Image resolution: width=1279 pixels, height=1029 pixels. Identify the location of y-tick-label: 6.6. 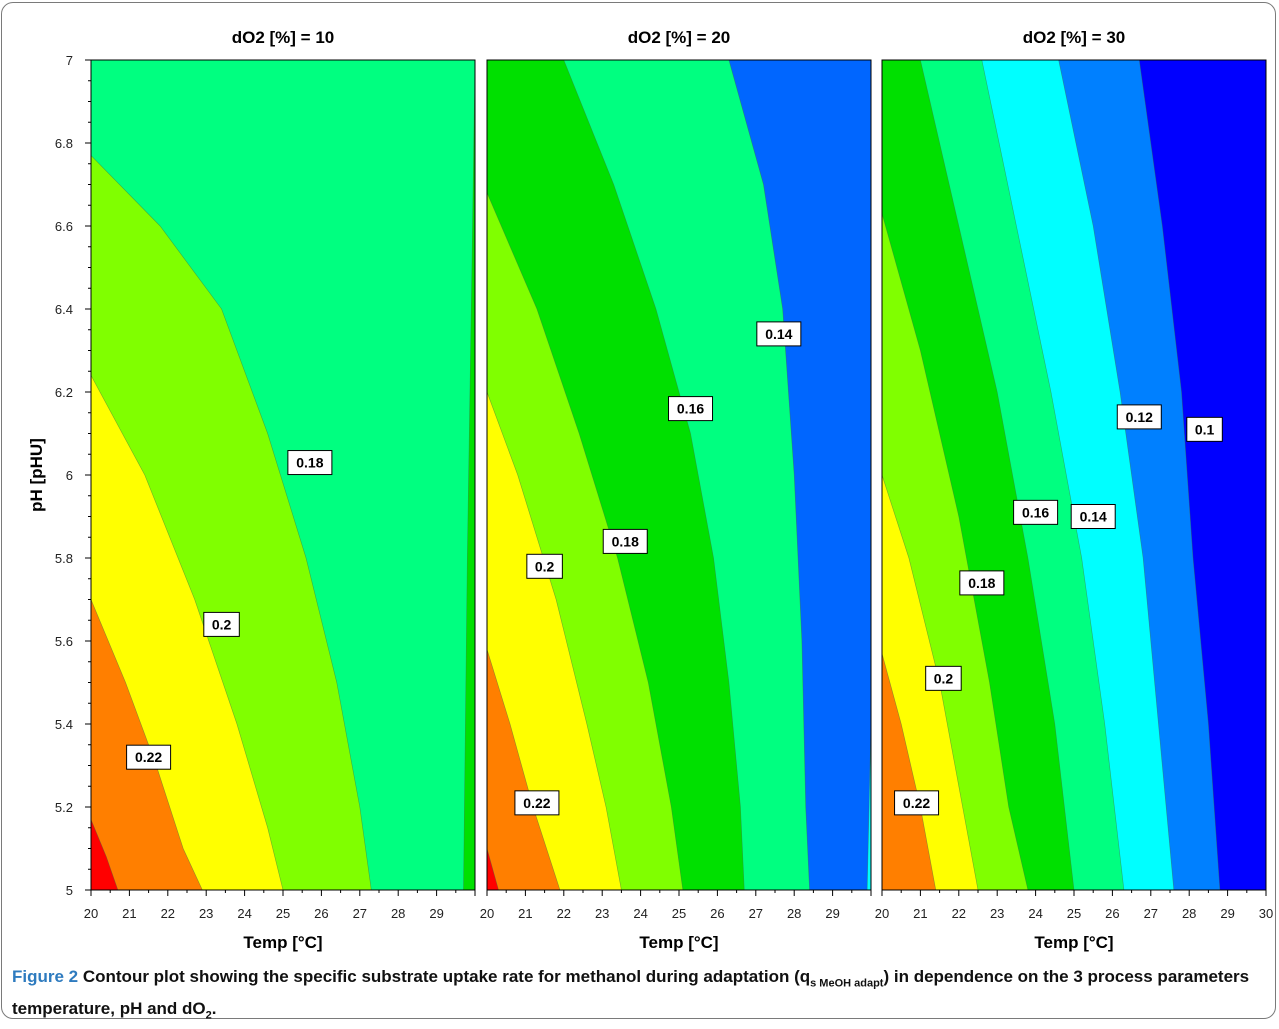
(64, 226).